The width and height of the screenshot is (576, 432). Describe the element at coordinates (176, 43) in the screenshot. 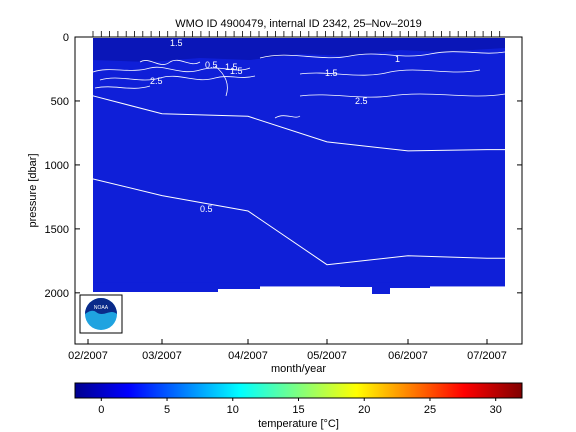

I see `contour-label-0: 1.5` at that location.